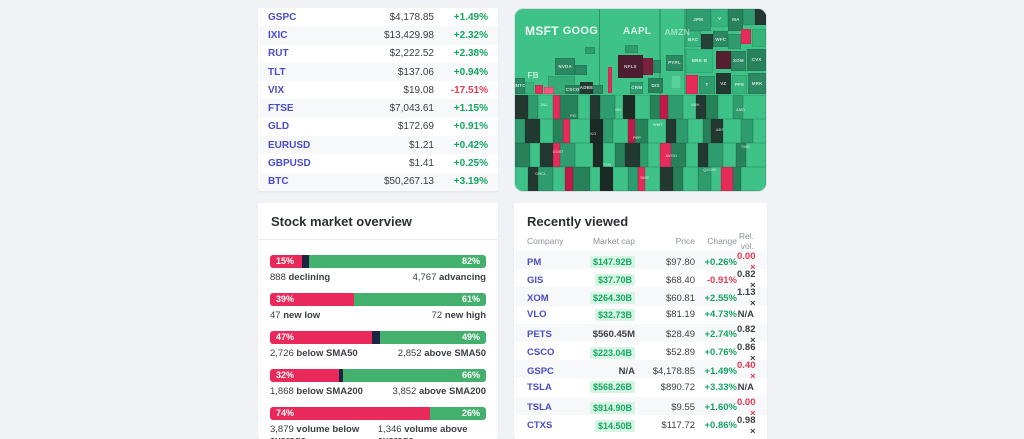  What do you see at coordinates (535, 280) in the screenshot?
I see `recent-symbol: GIS` at bounding box center [535, 280].